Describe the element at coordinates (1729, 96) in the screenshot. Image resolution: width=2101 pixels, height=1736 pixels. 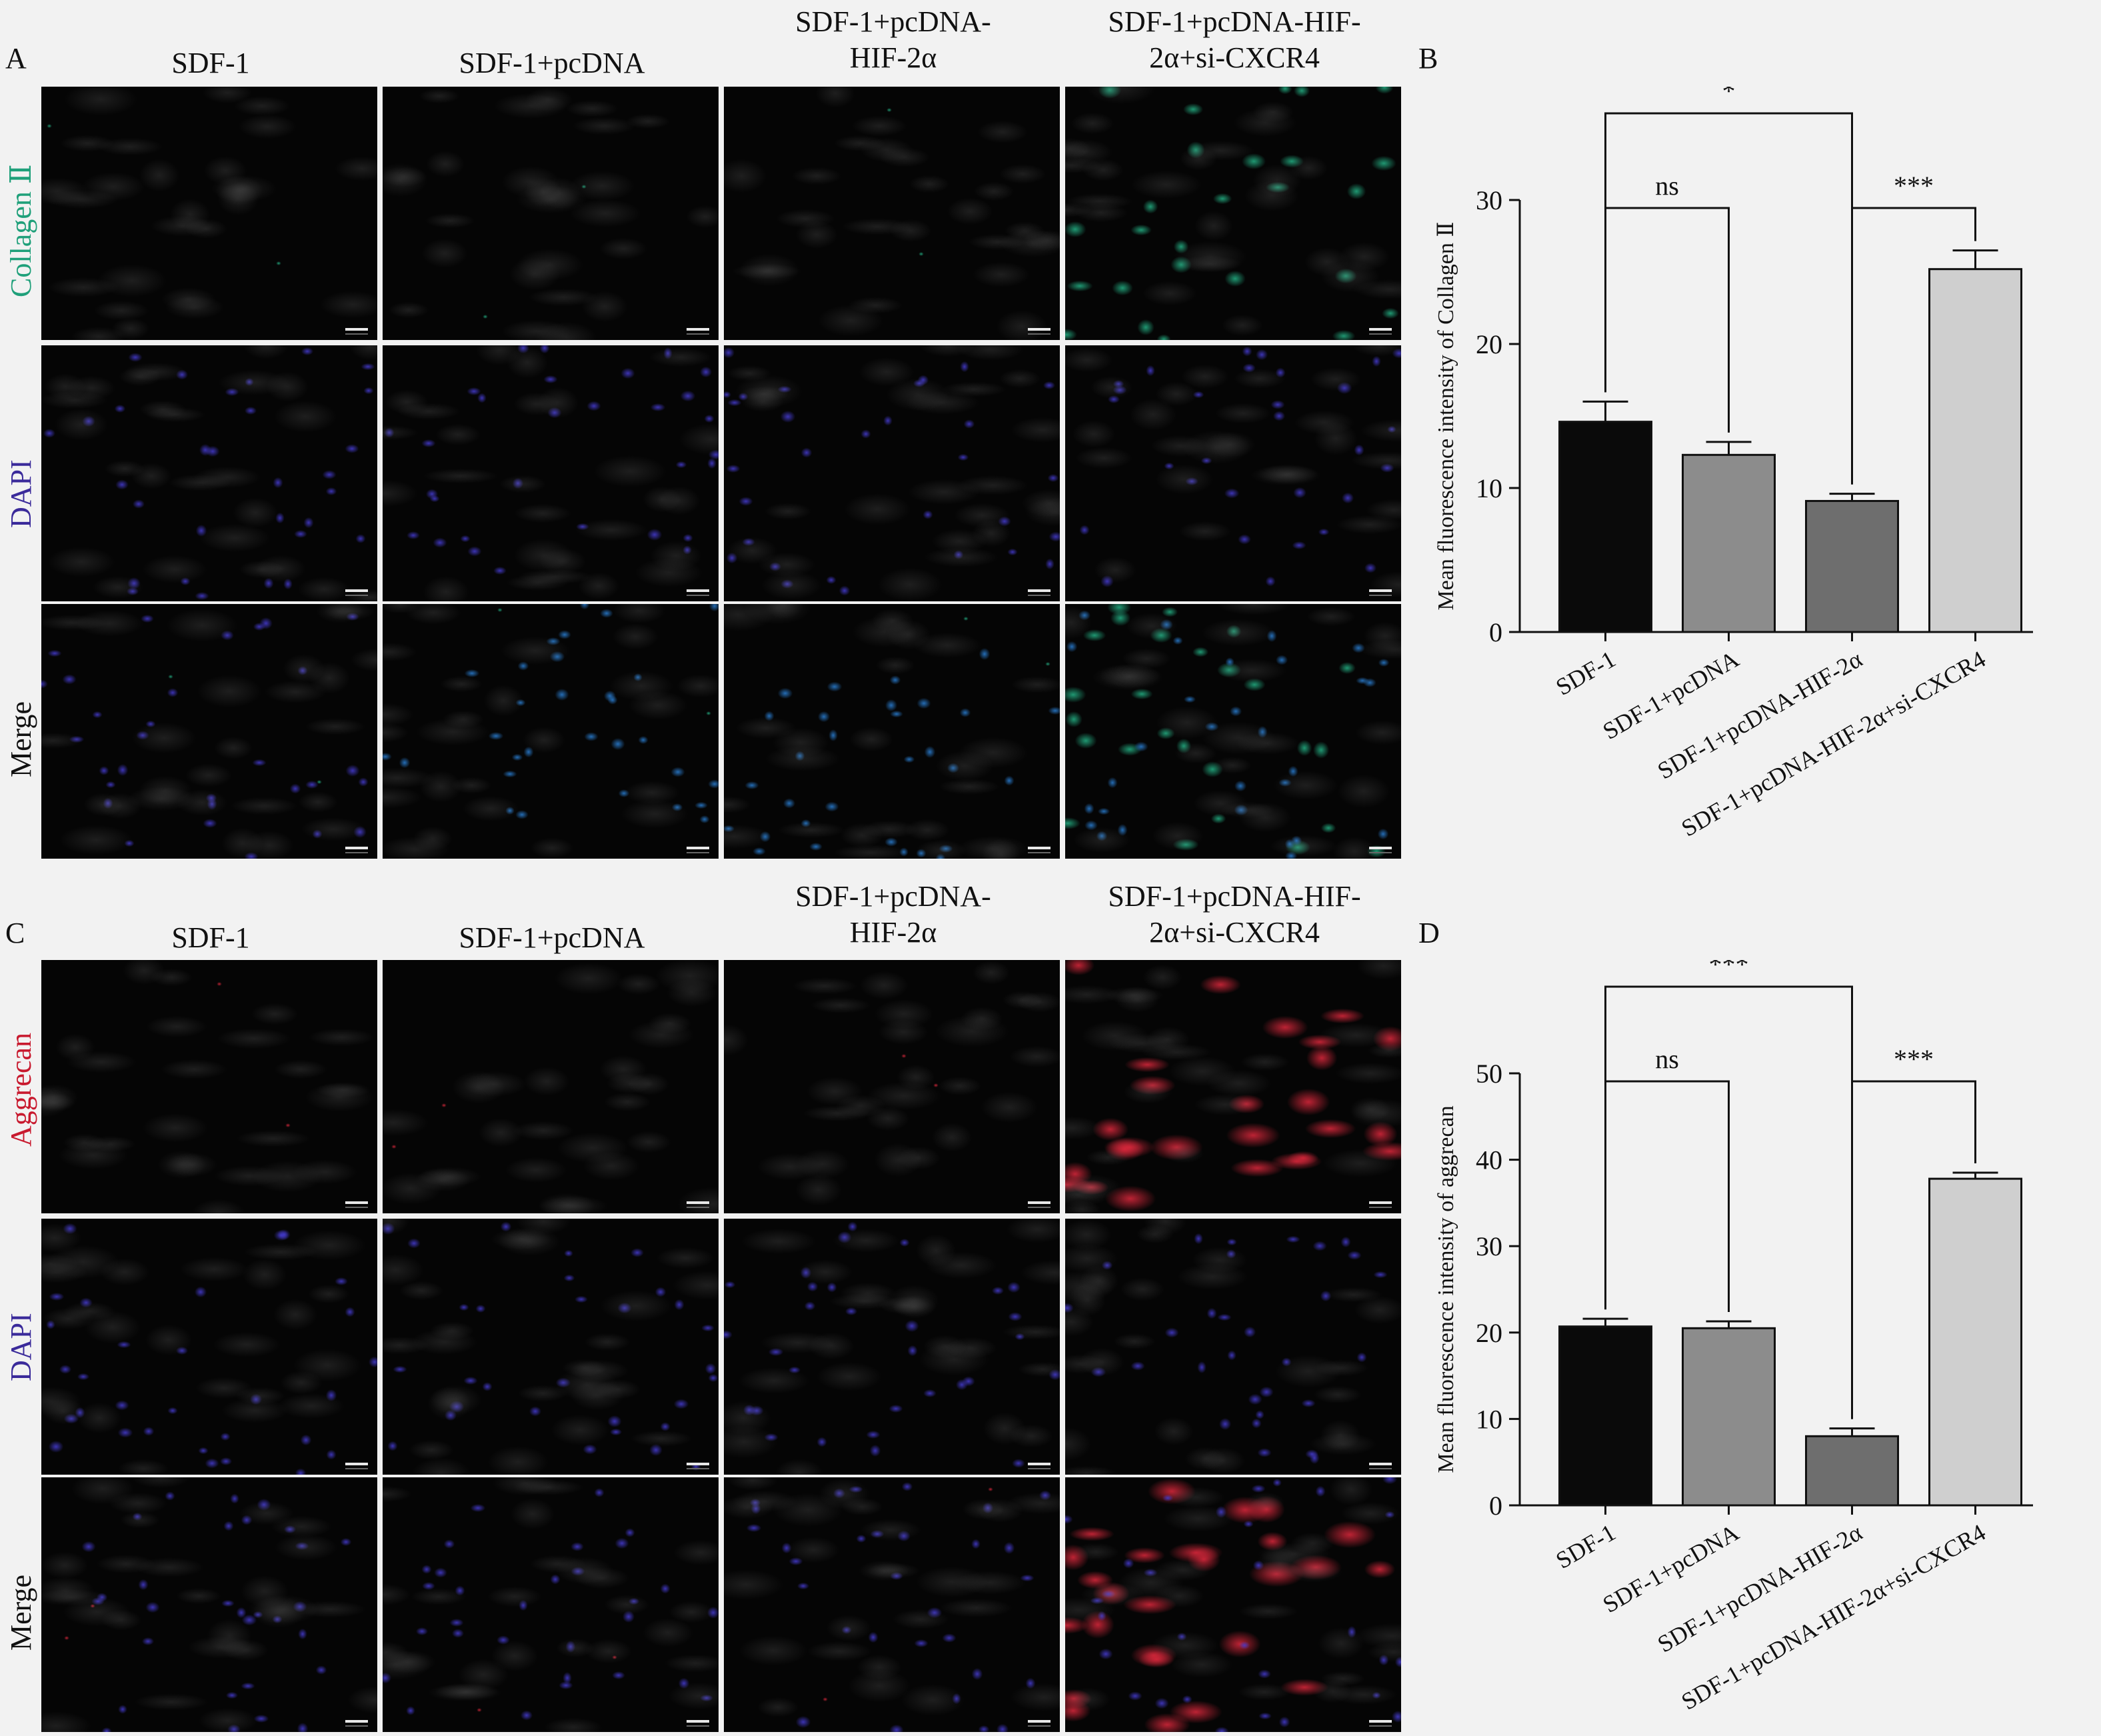
I see `significance-label: *` at that location.